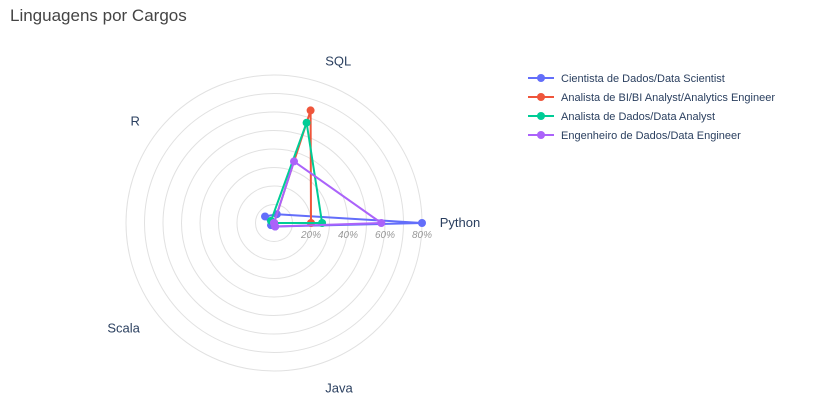 The height and width of the screenshot is (416, 815). I want to click on radial-tick-label: 60%, so click(385, 235).